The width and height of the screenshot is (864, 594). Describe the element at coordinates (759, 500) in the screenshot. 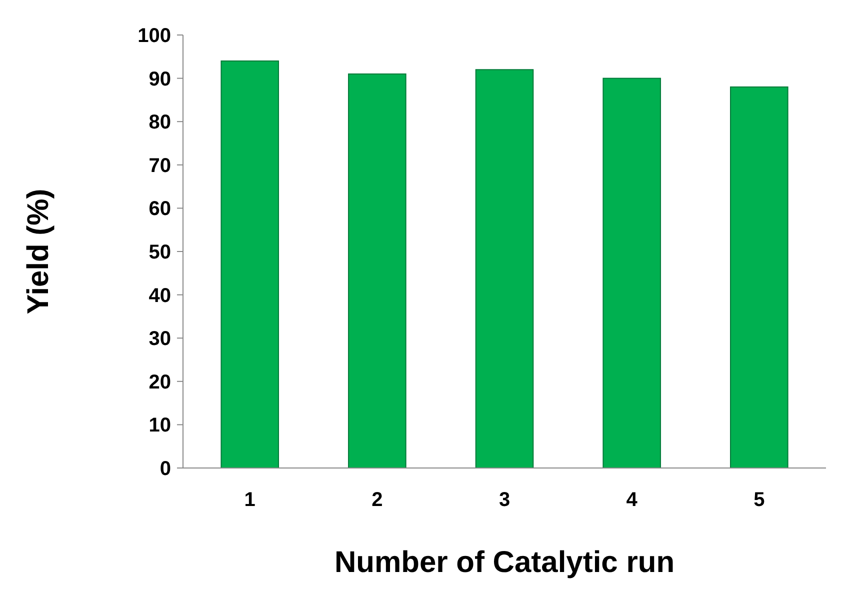

I see `x-tick-label: 5` at that location.